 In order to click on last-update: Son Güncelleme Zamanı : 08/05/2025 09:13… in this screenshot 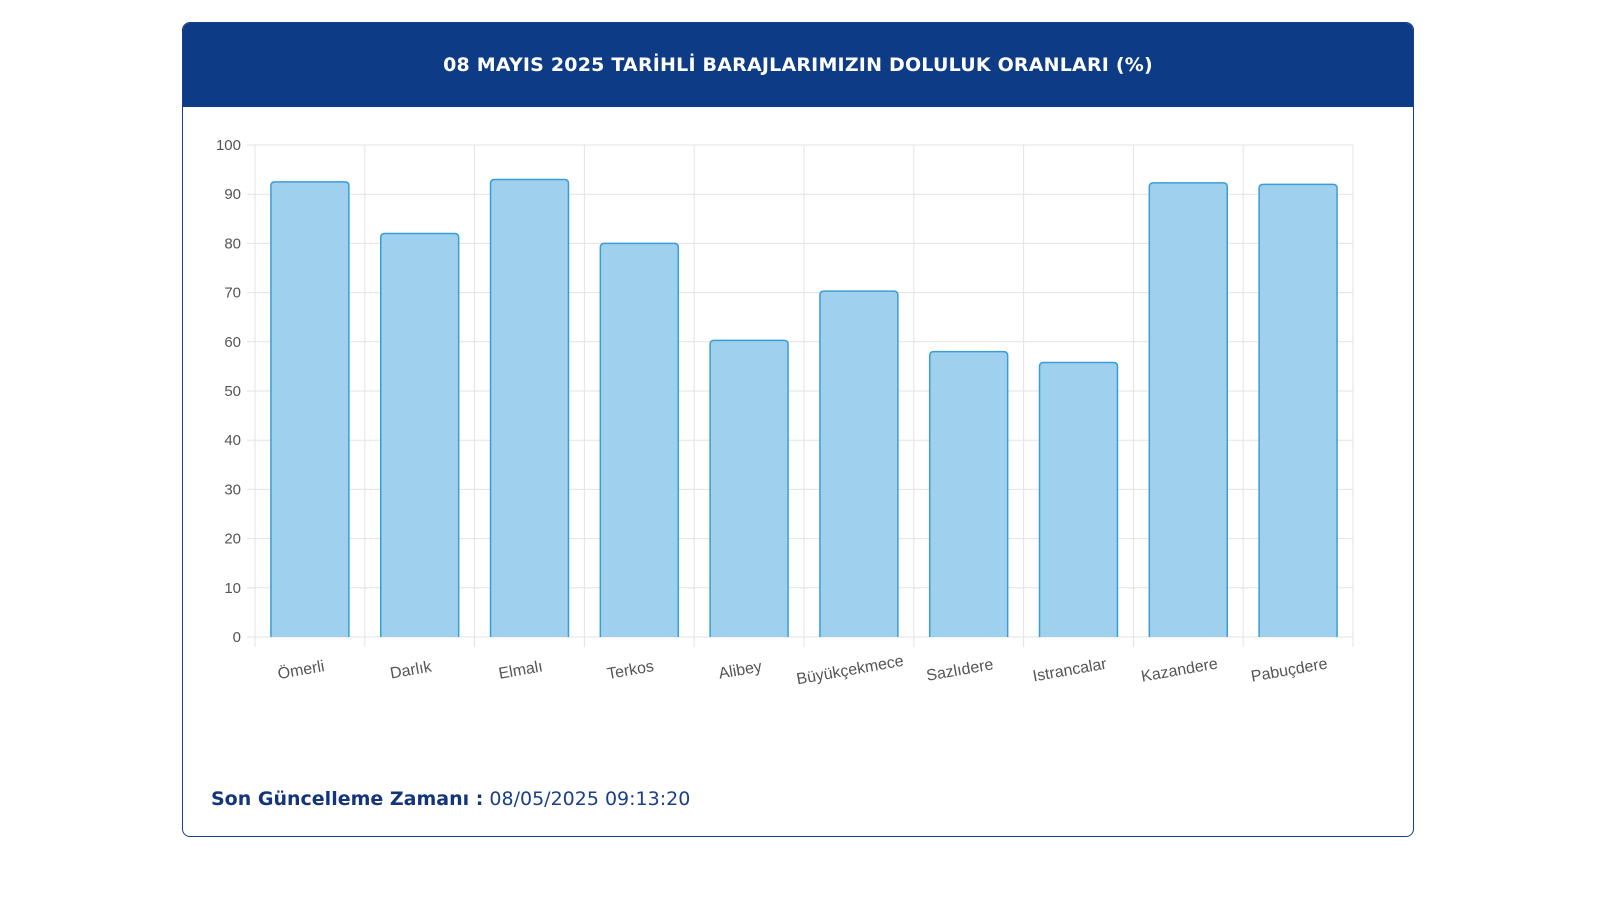, I will do `click(450, 799)`.